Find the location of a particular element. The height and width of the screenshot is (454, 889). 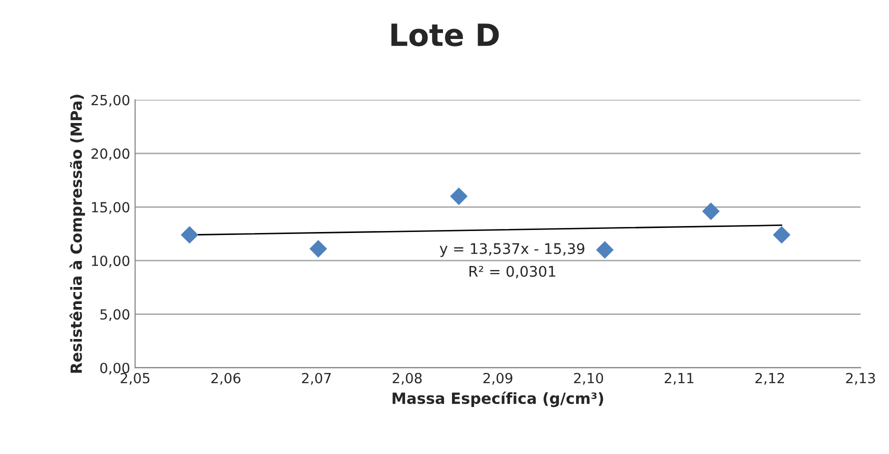

y-tick-label: 0,00 is located at coordinates (115, 368).